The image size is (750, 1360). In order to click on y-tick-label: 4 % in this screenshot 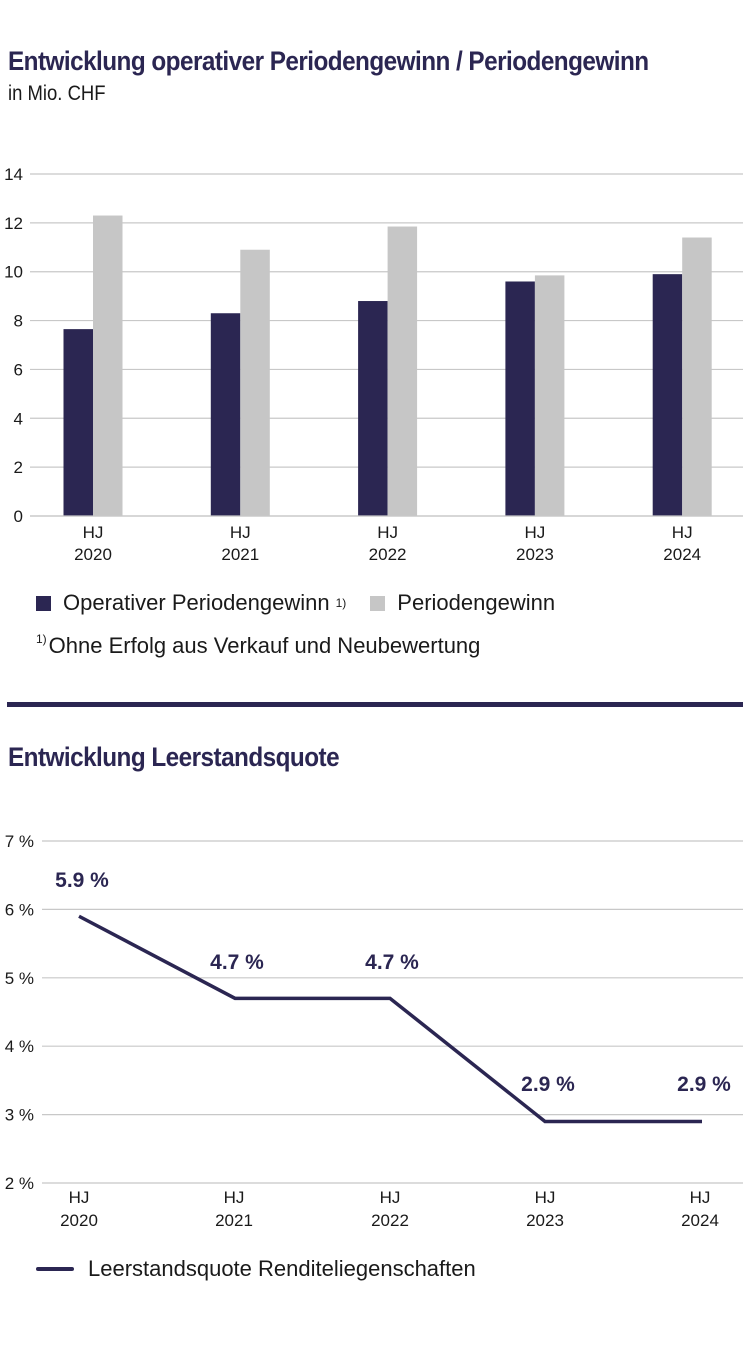, I will do `click(19, 1046)`.